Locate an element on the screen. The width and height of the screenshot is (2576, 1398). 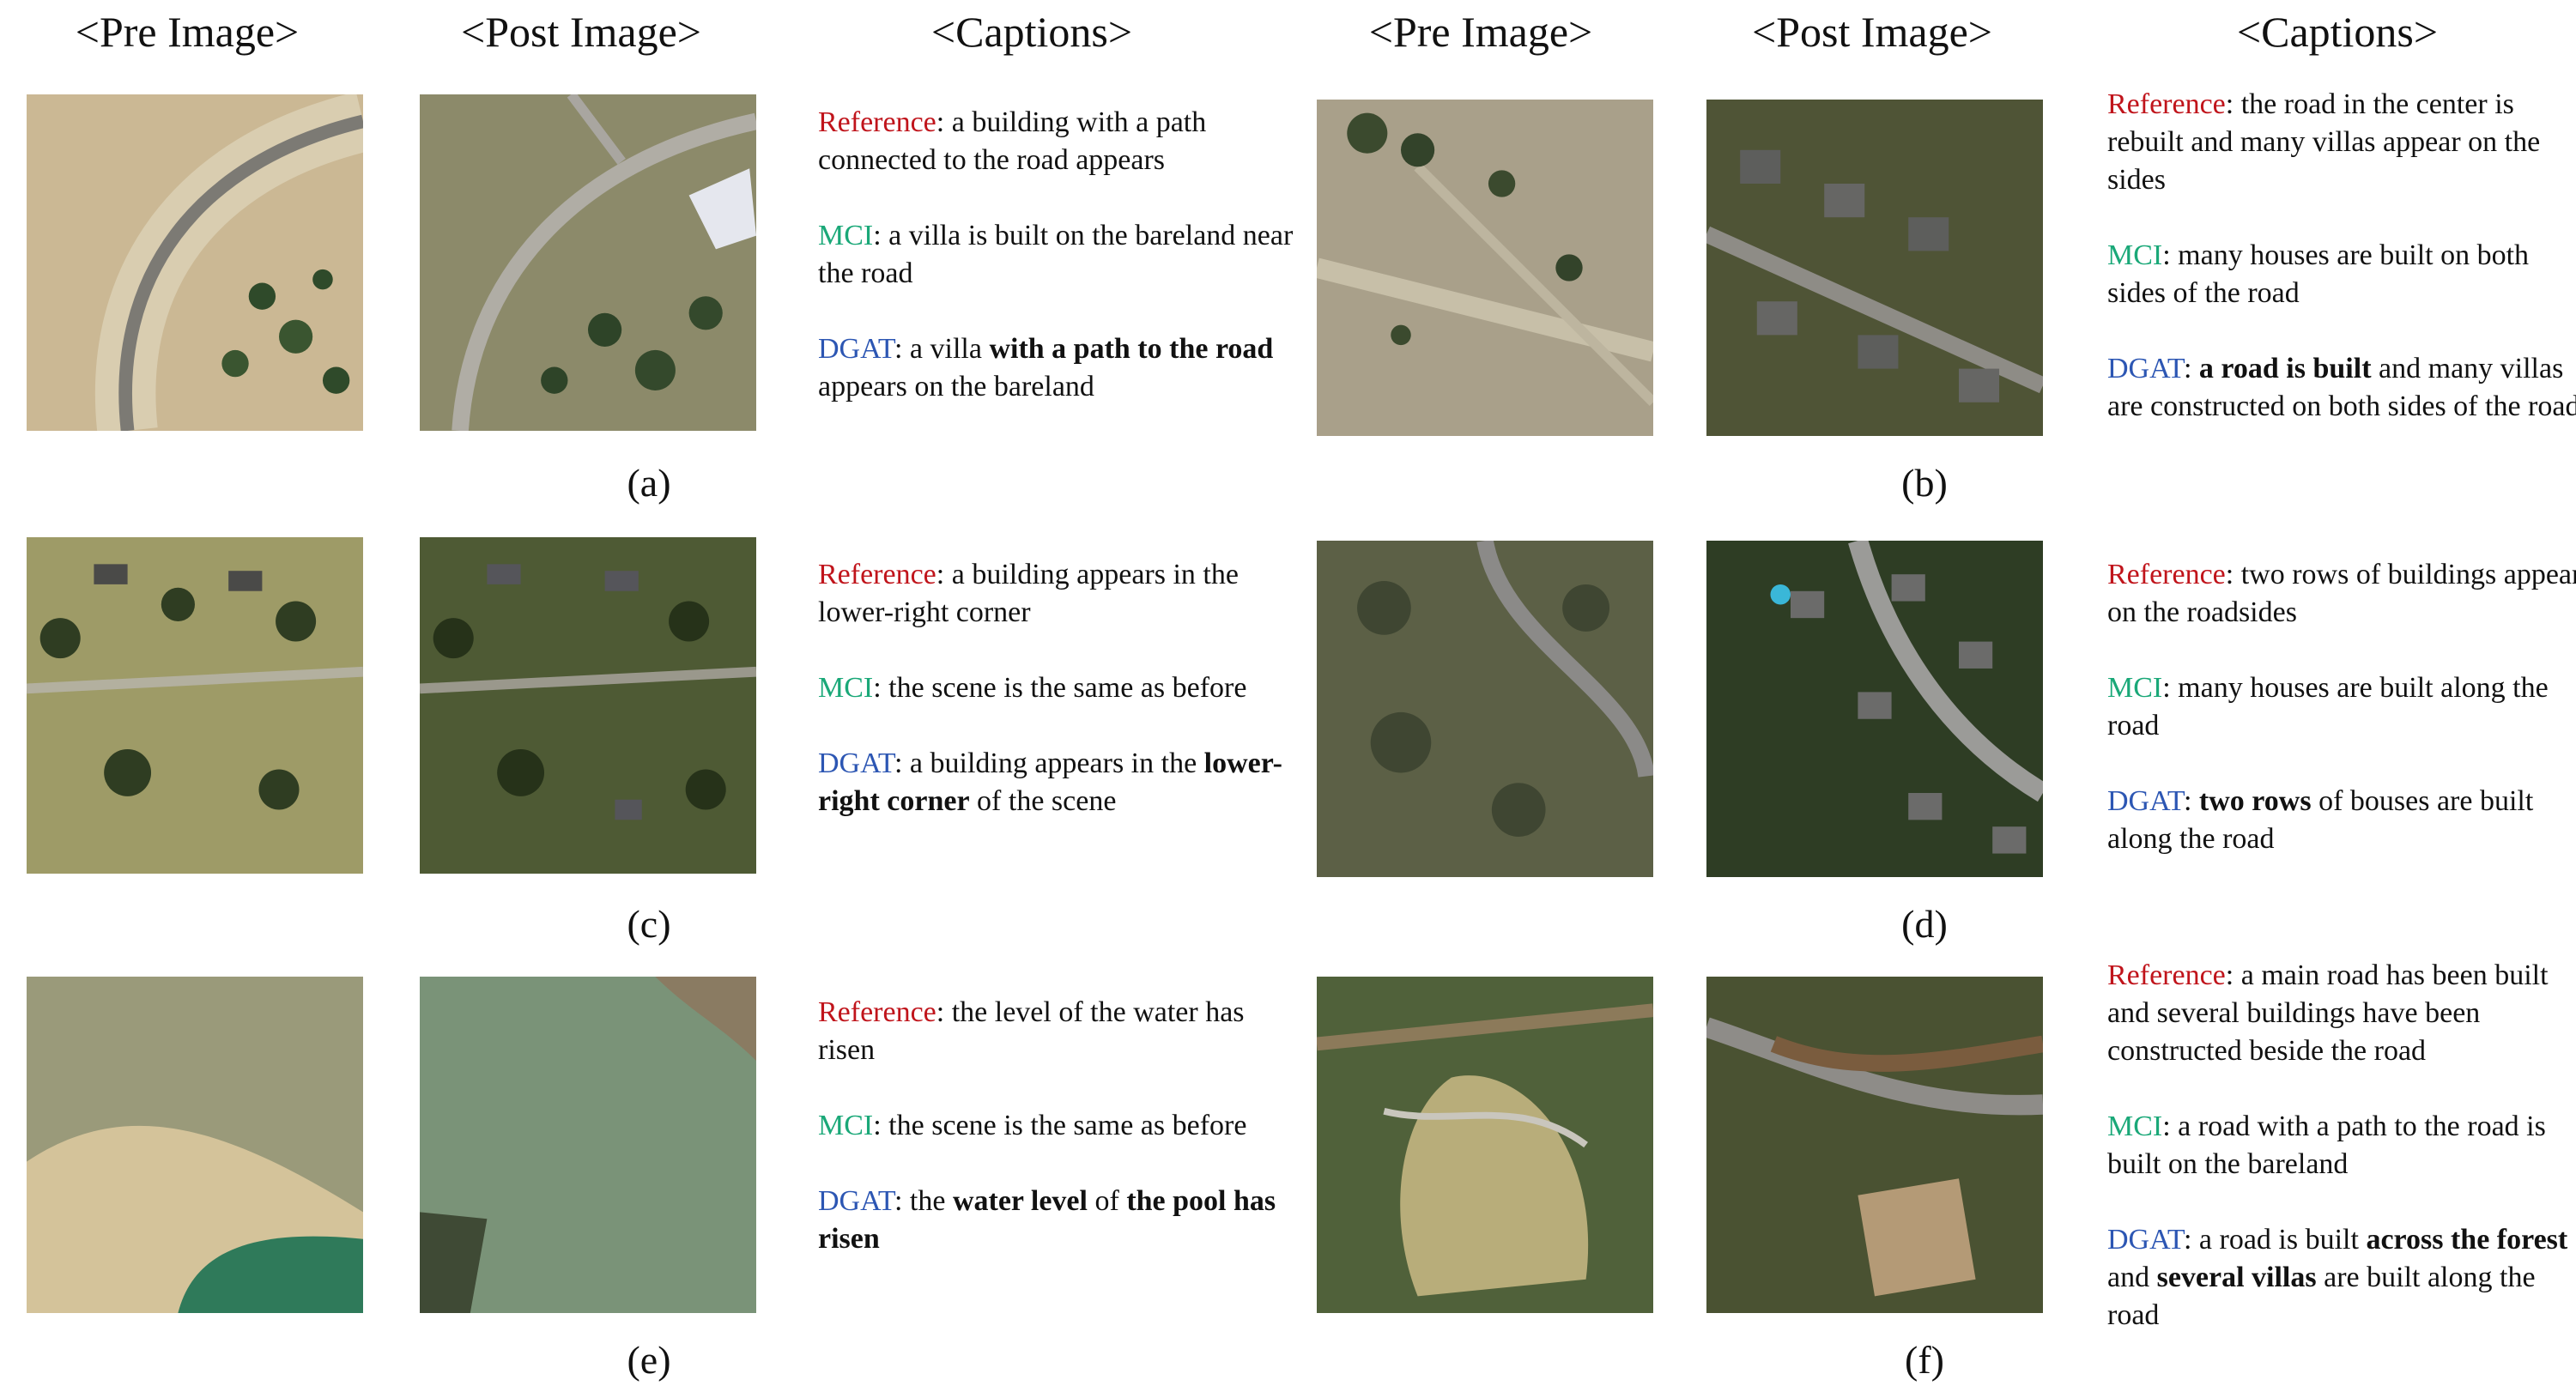
pre-image-e is located at coordinates (195, 1145).